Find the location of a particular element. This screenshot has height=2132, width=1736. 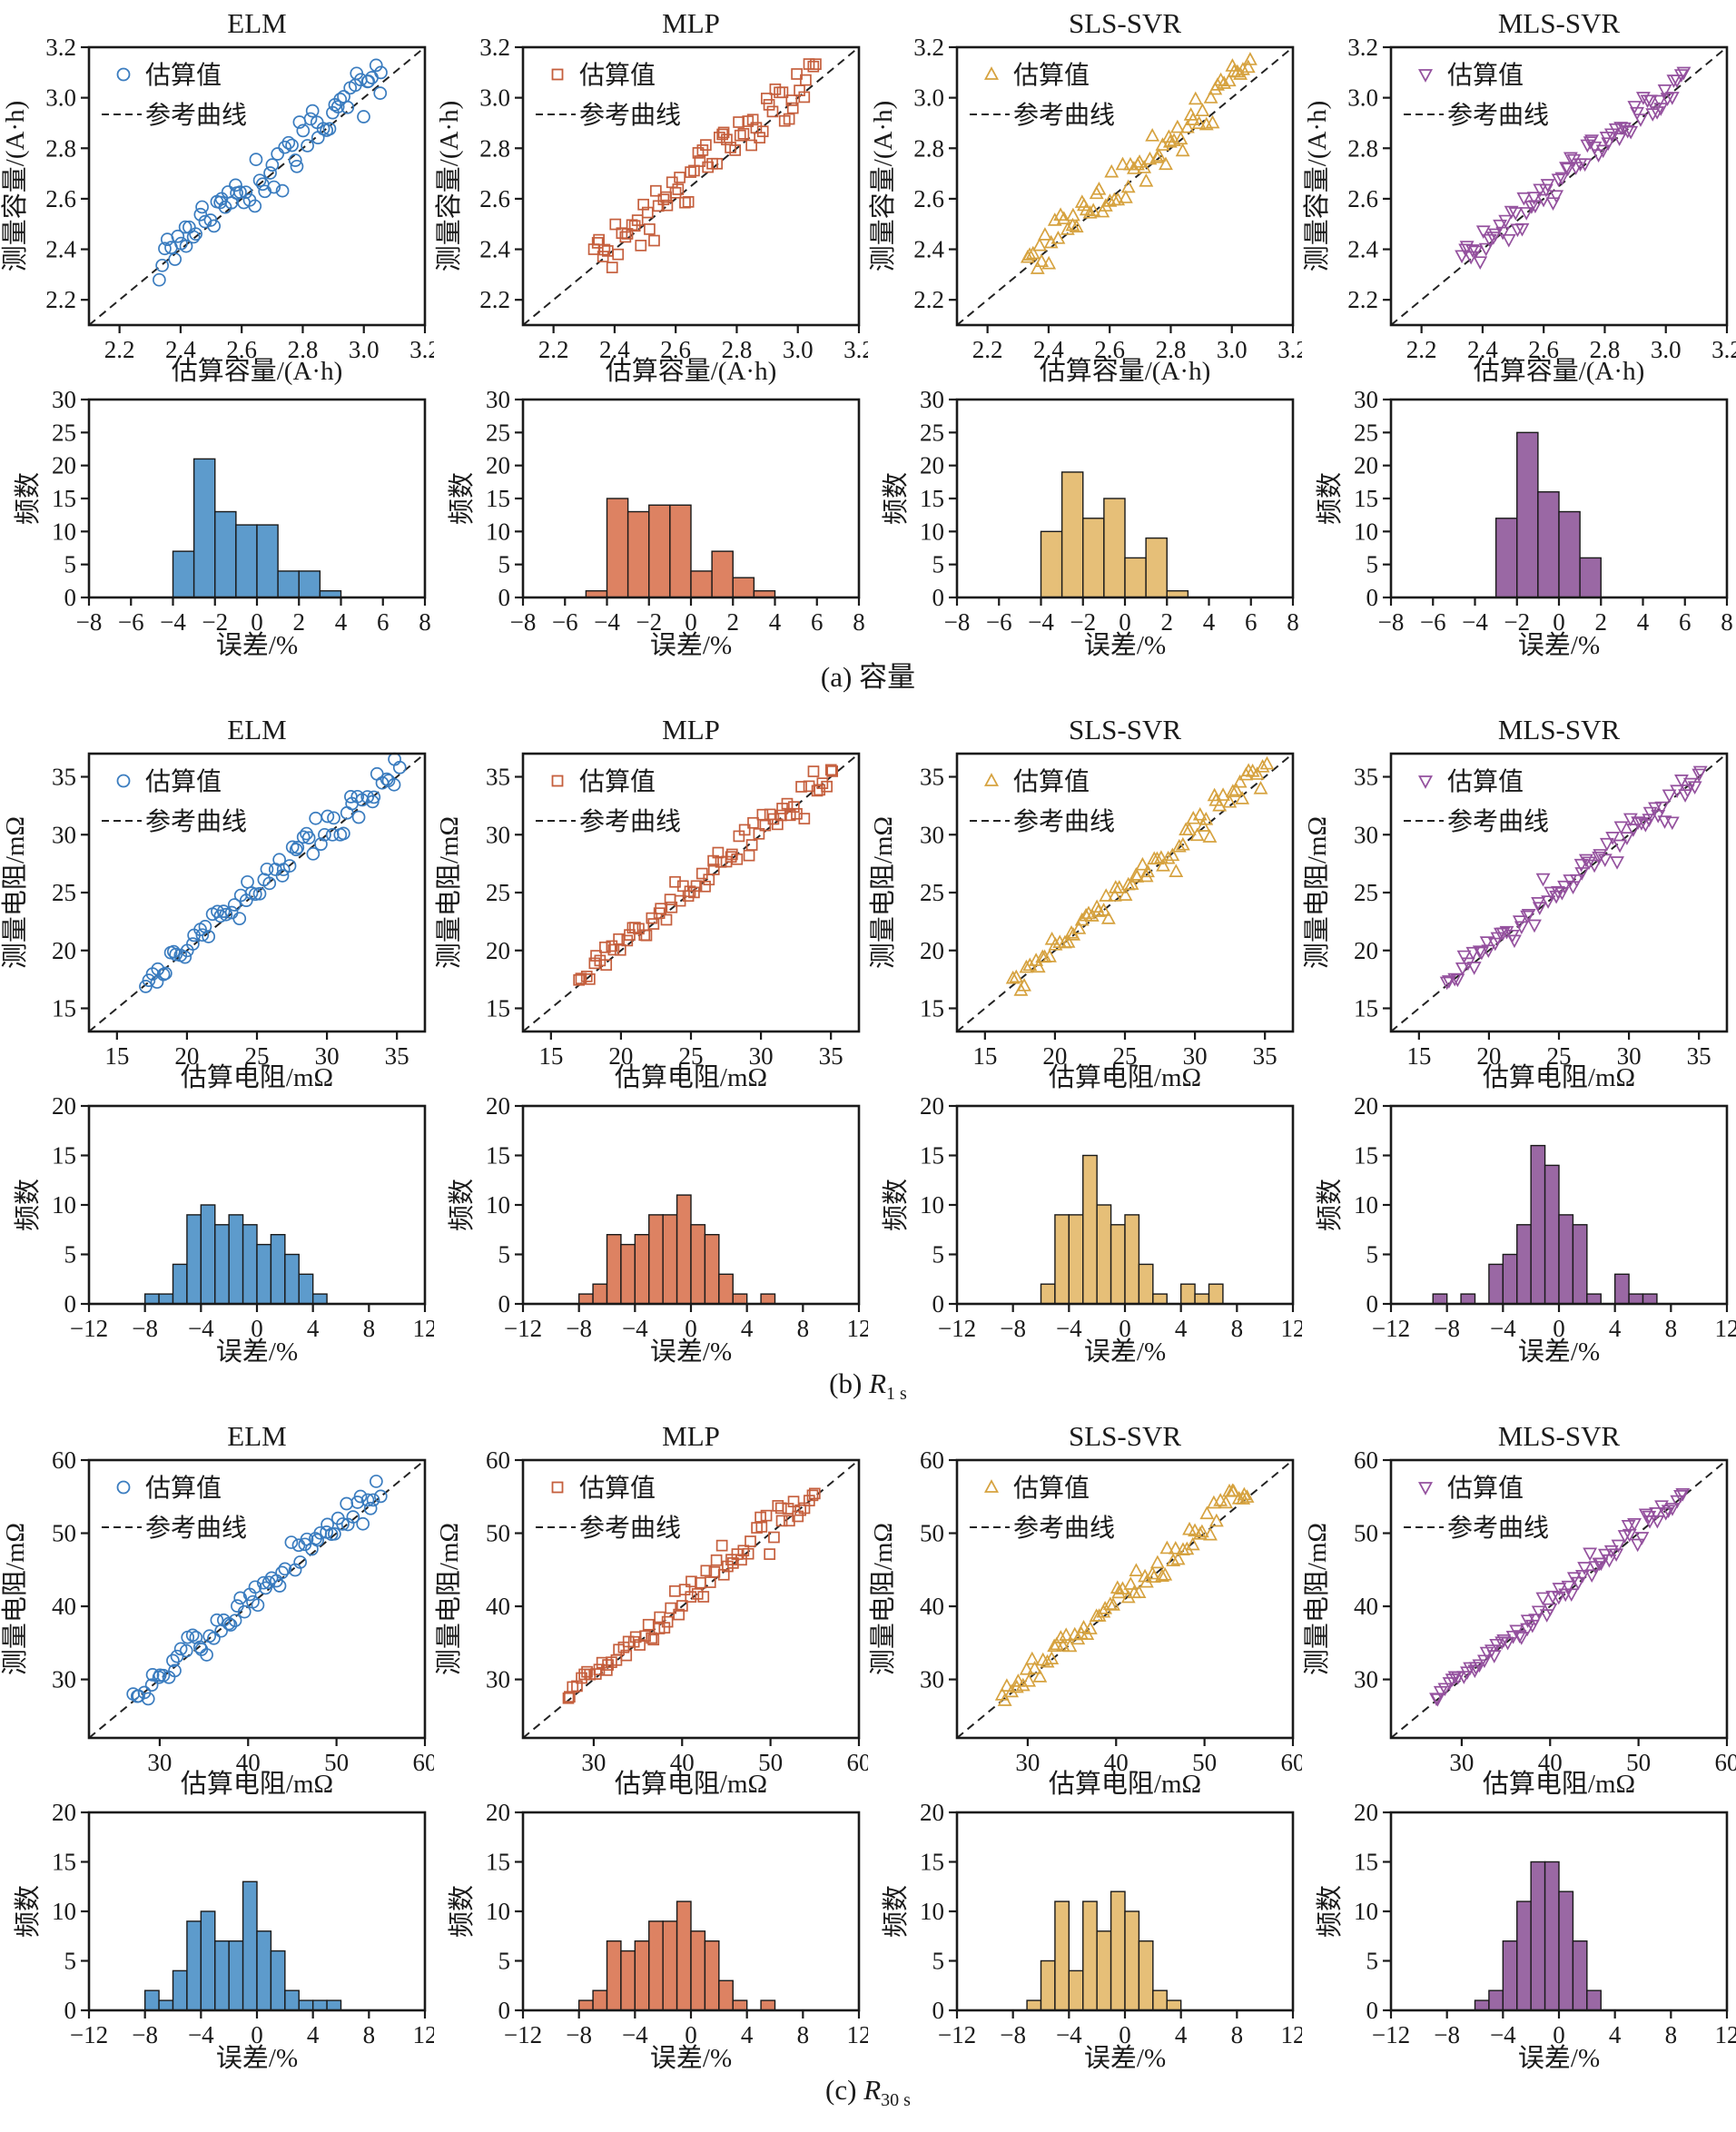

tick-label: 60 is located at coordinates (1366, 1460).